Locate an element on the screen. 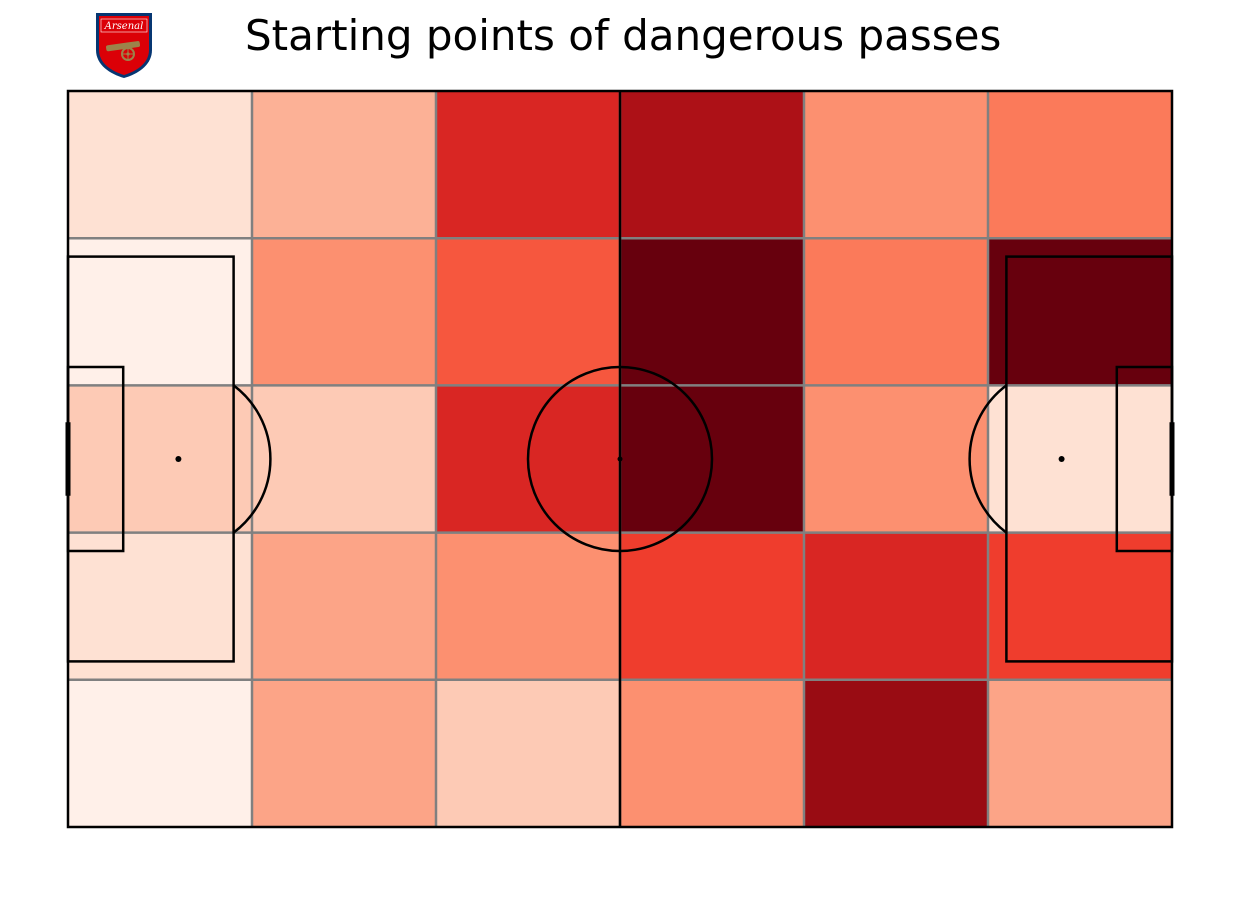 This screenshot has height=900, width=1240. crest-banner is located at coordinates (124, 25).